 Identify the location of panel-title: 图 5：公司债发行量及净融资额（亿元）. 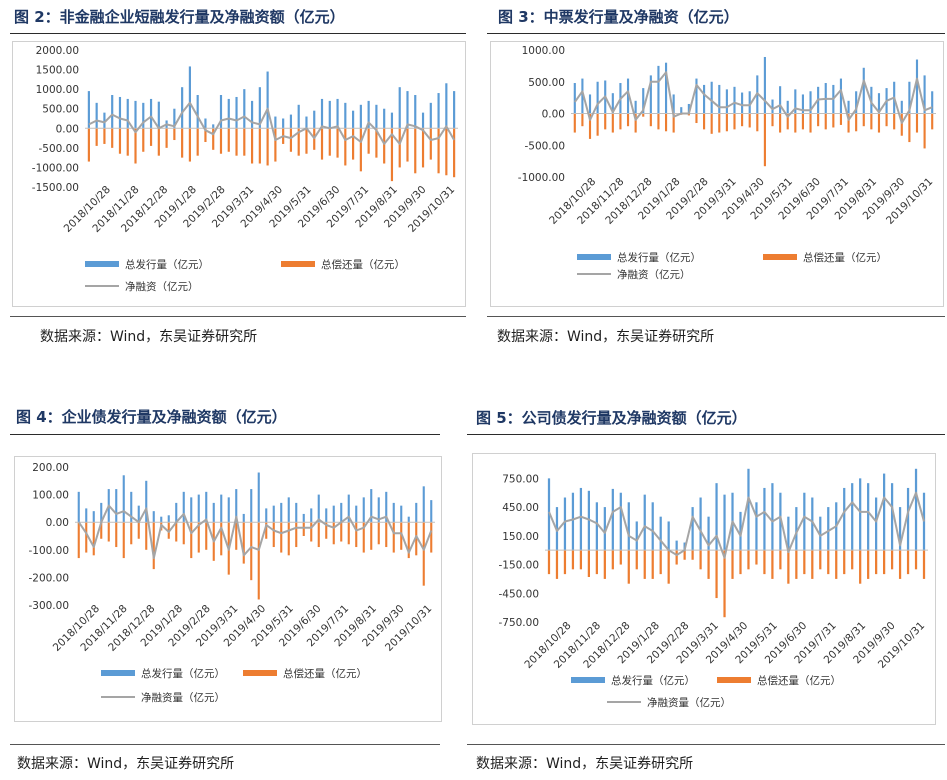
(611, 418).